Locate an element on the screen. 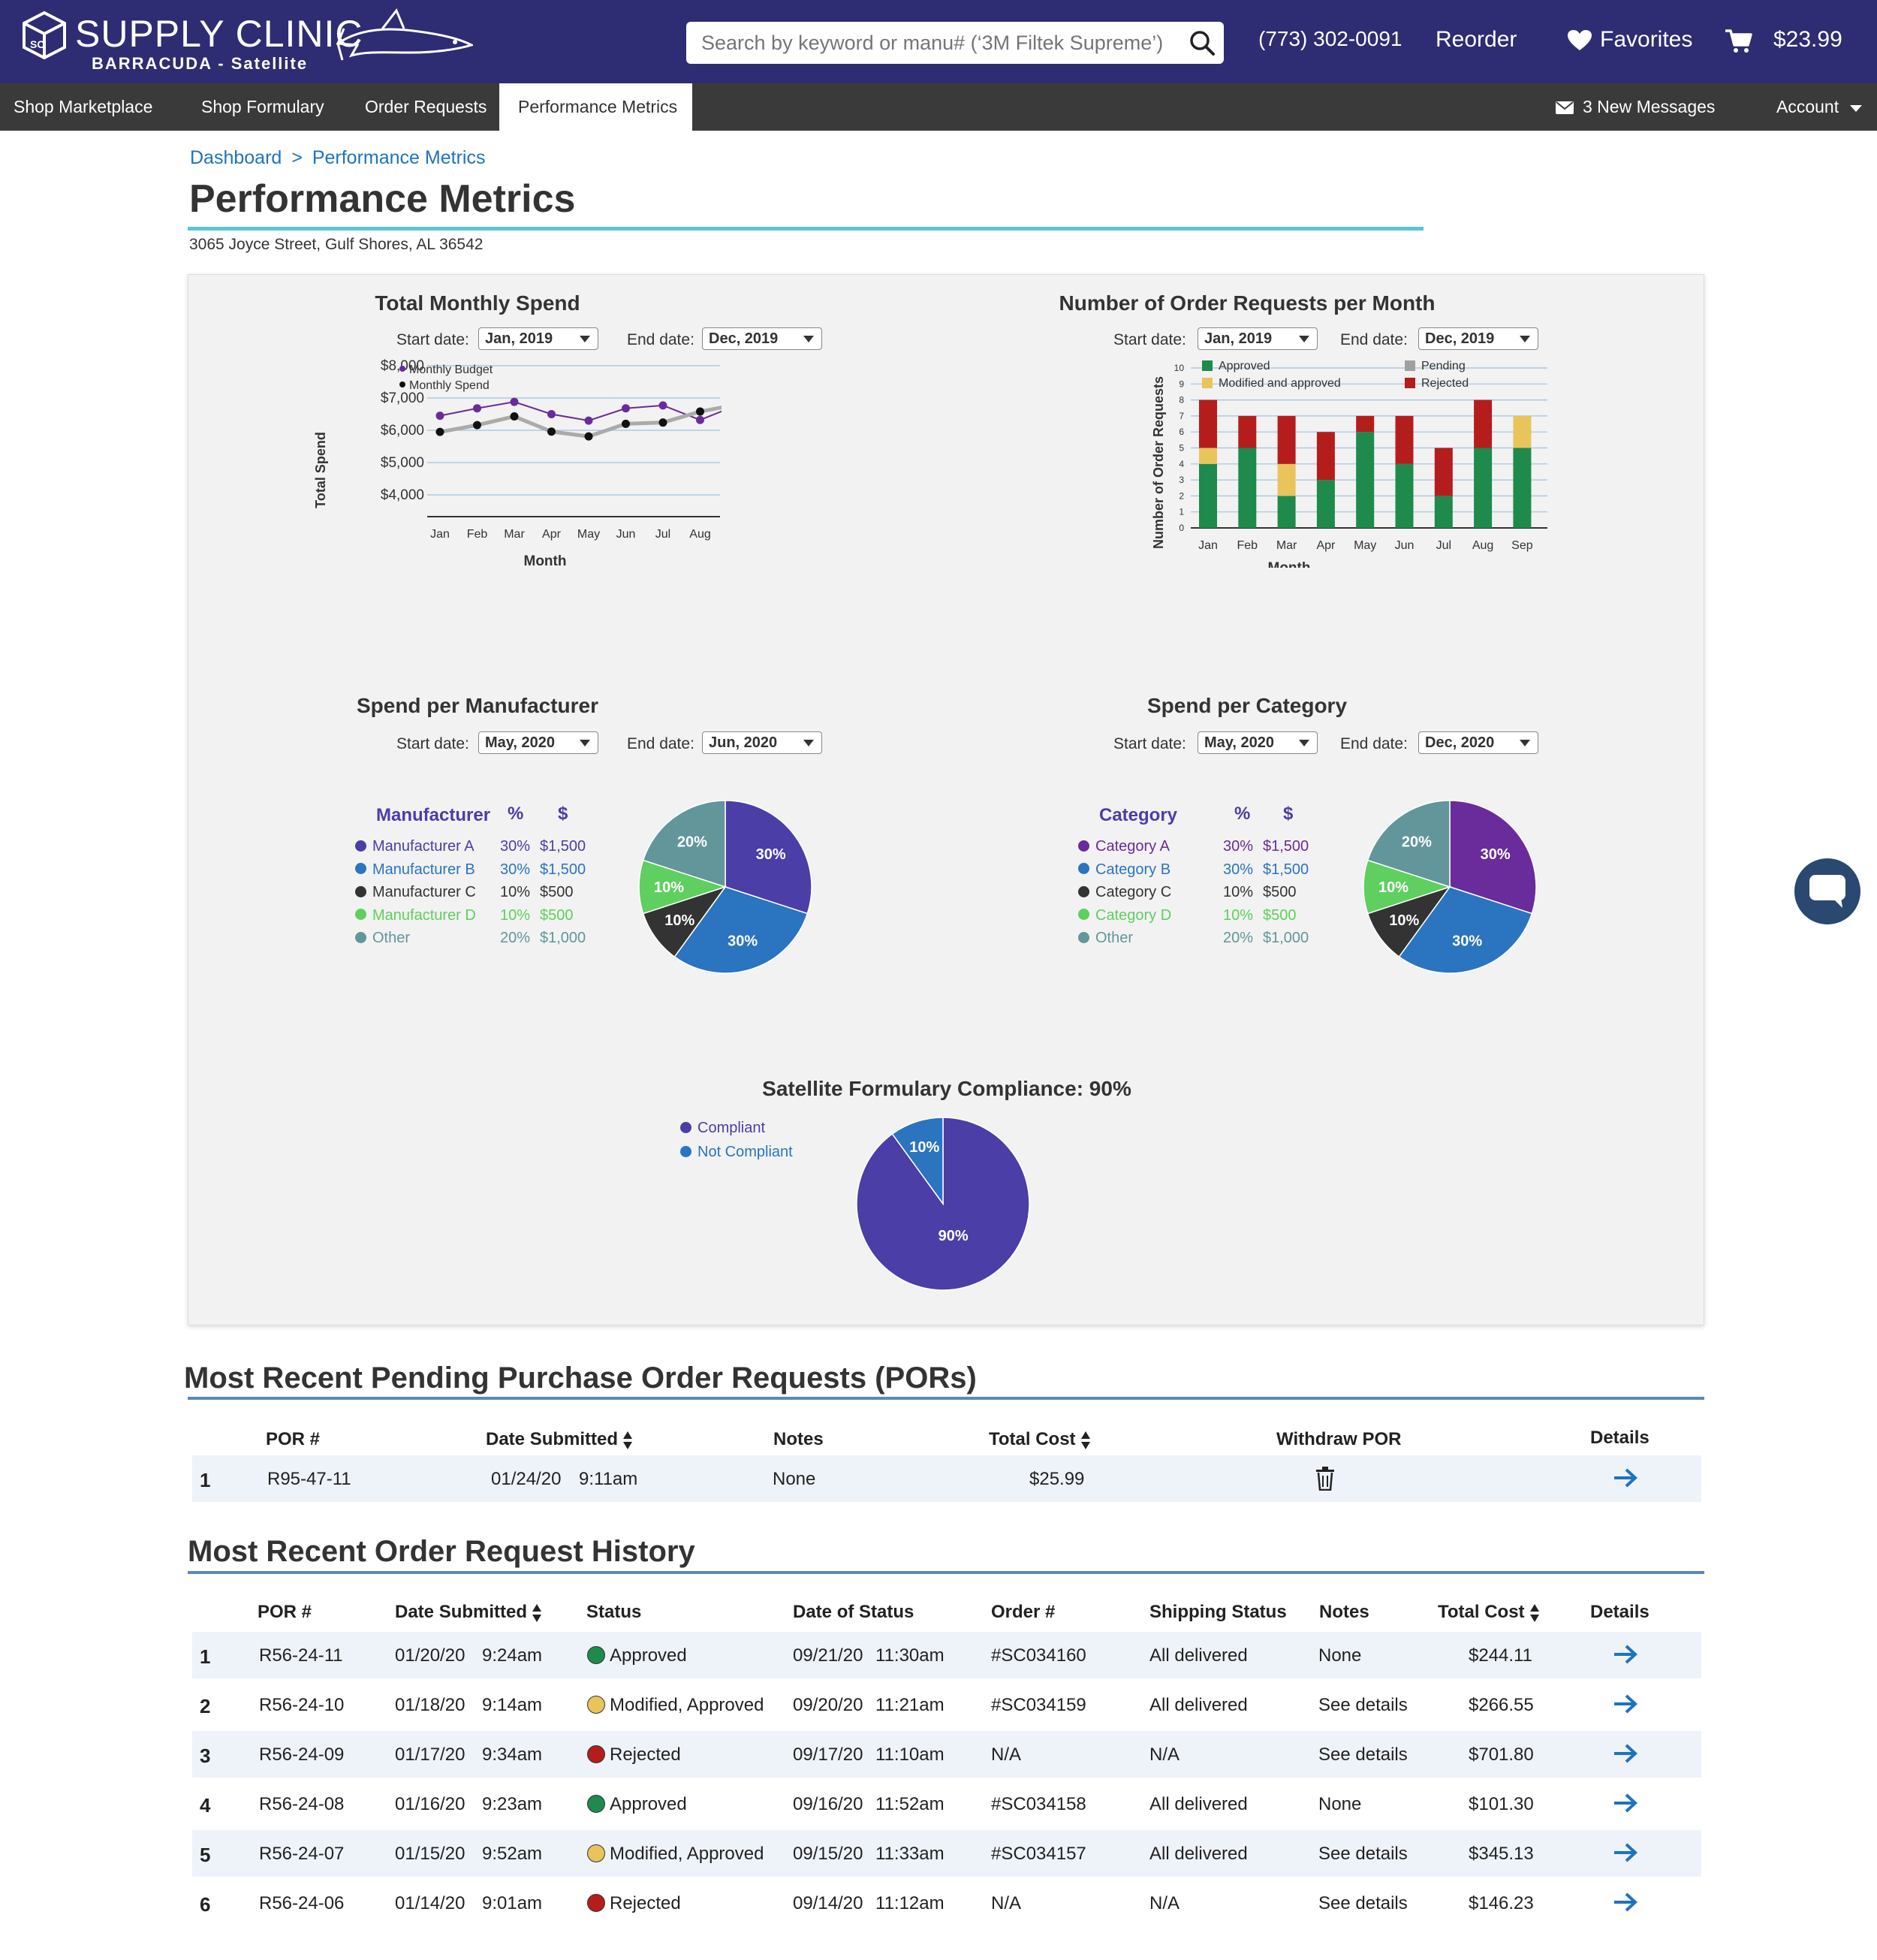 The height and width of the screenshot is (1960, 1877). manufacturer-legend-item: Other 20% $1,000 is located at coordinates (471, 938).